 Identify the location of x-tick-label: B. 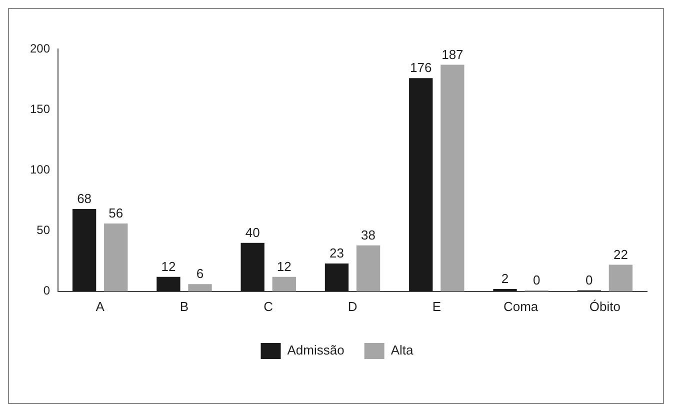
(184, 306).